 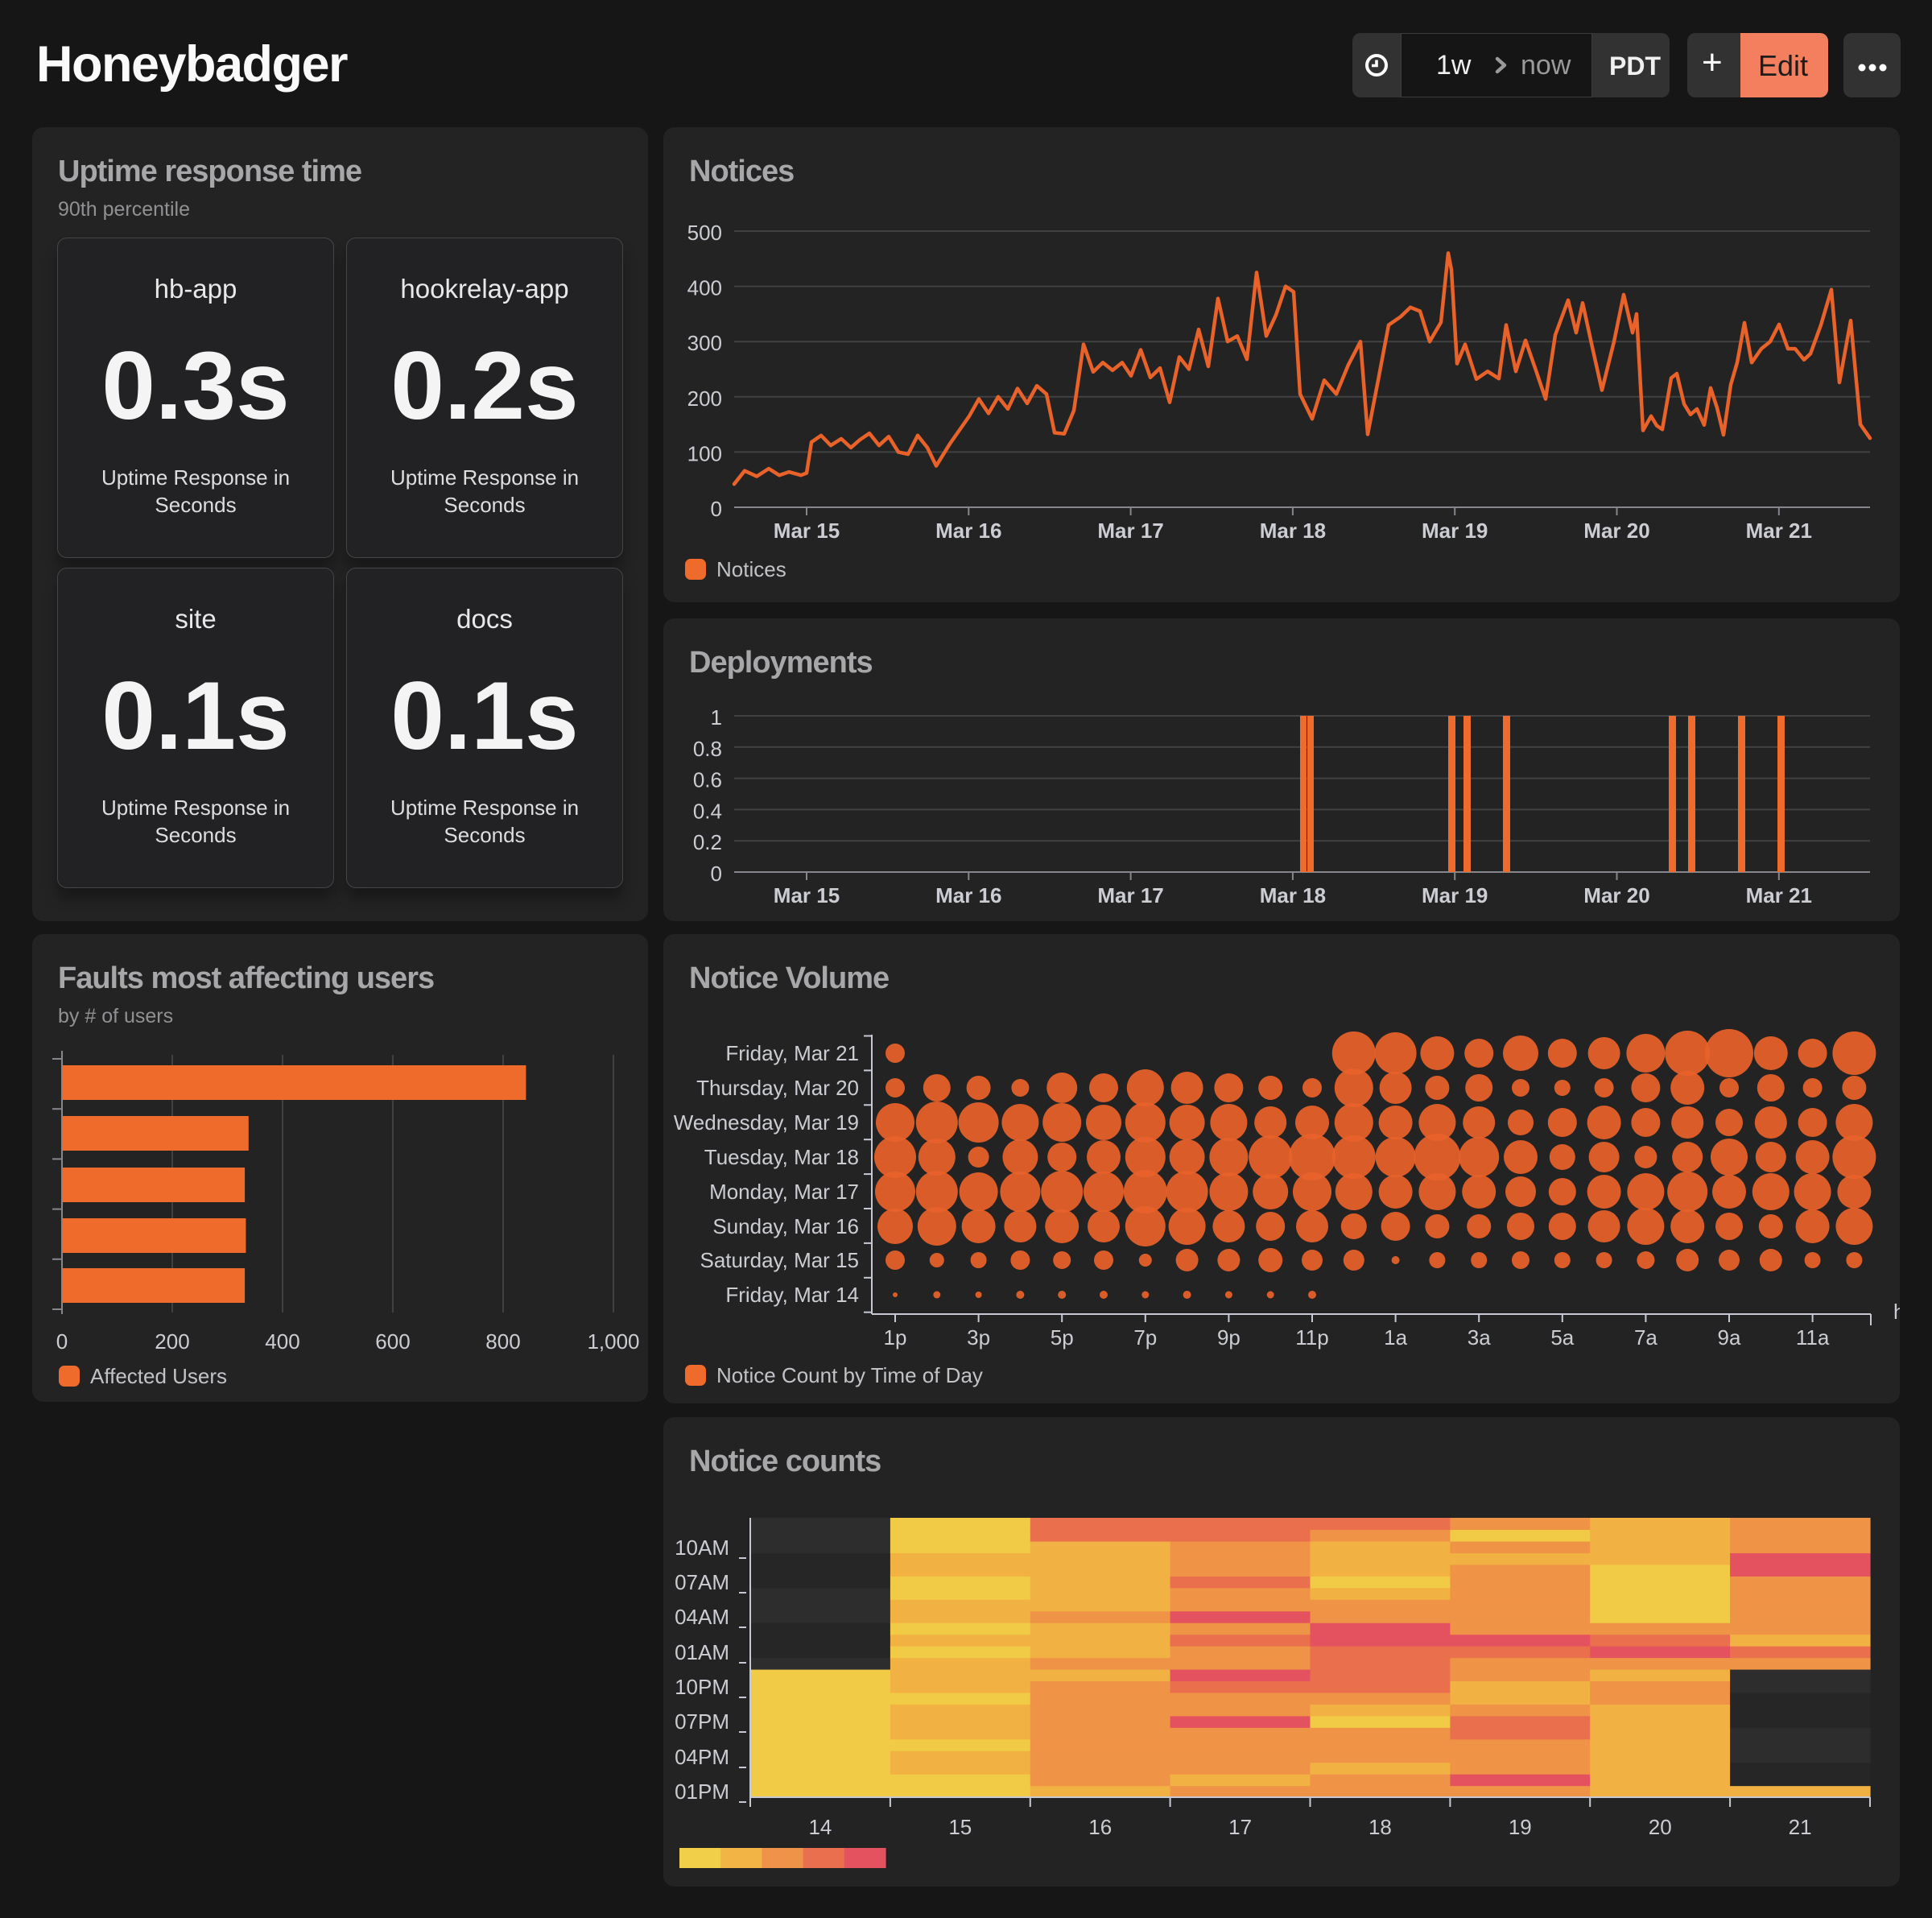 I want to click on svg-text: 01PM, so click(x=702, y=1792).